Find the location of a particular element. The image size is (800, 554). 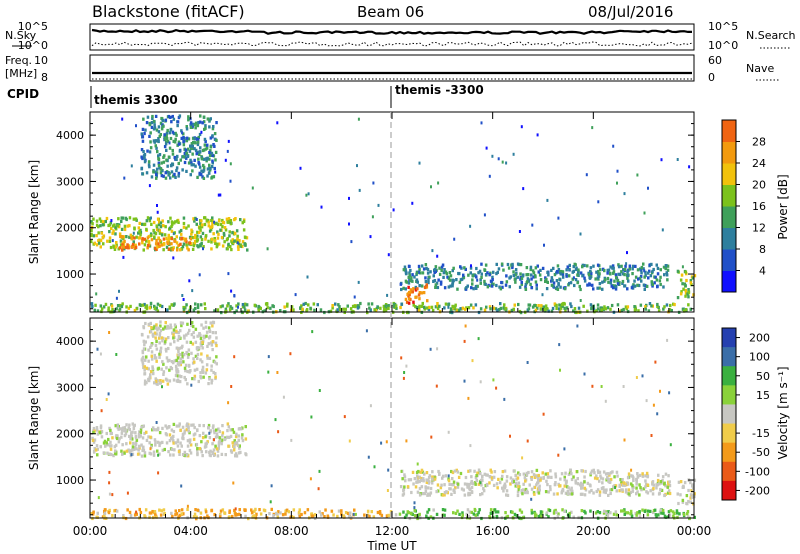

x-tick-label: 08:00 is located at coordinates (291, 531).